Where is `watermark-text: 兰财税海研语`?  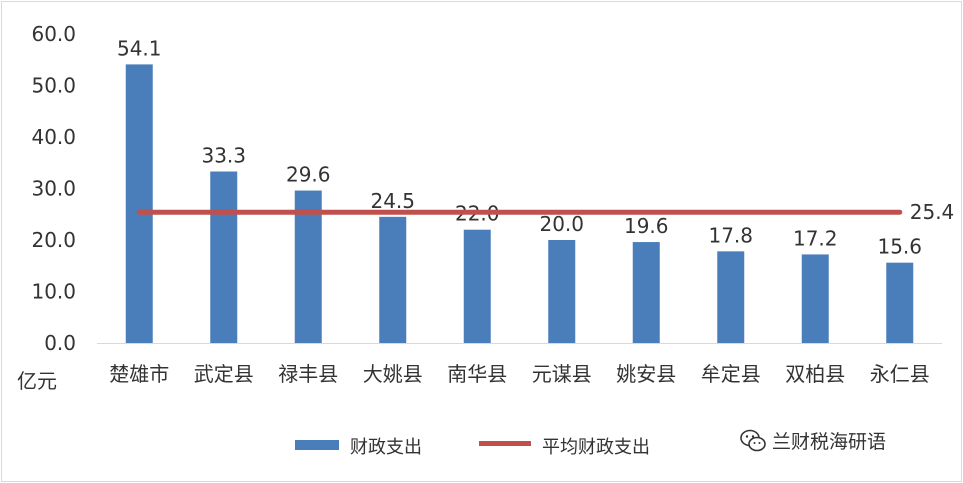
watermark-text: 兰财税海研语 is located at coordinates (829, 442).